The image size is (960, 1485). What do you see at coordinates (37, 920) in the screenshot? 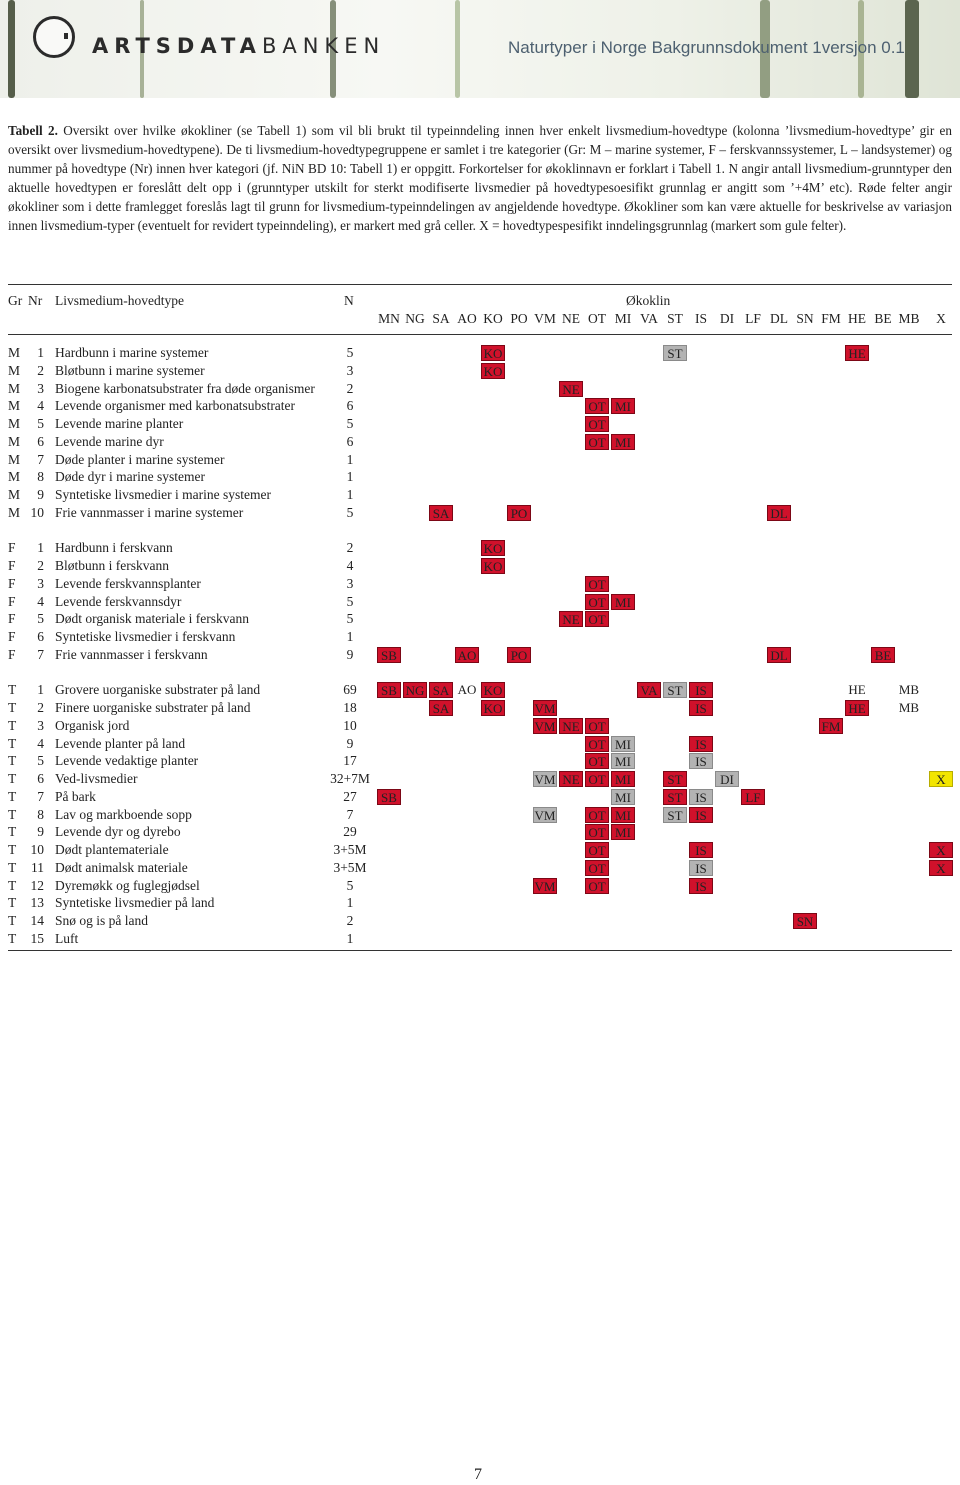
I see `nr-cell: 14` at bounding box center [37, 920].